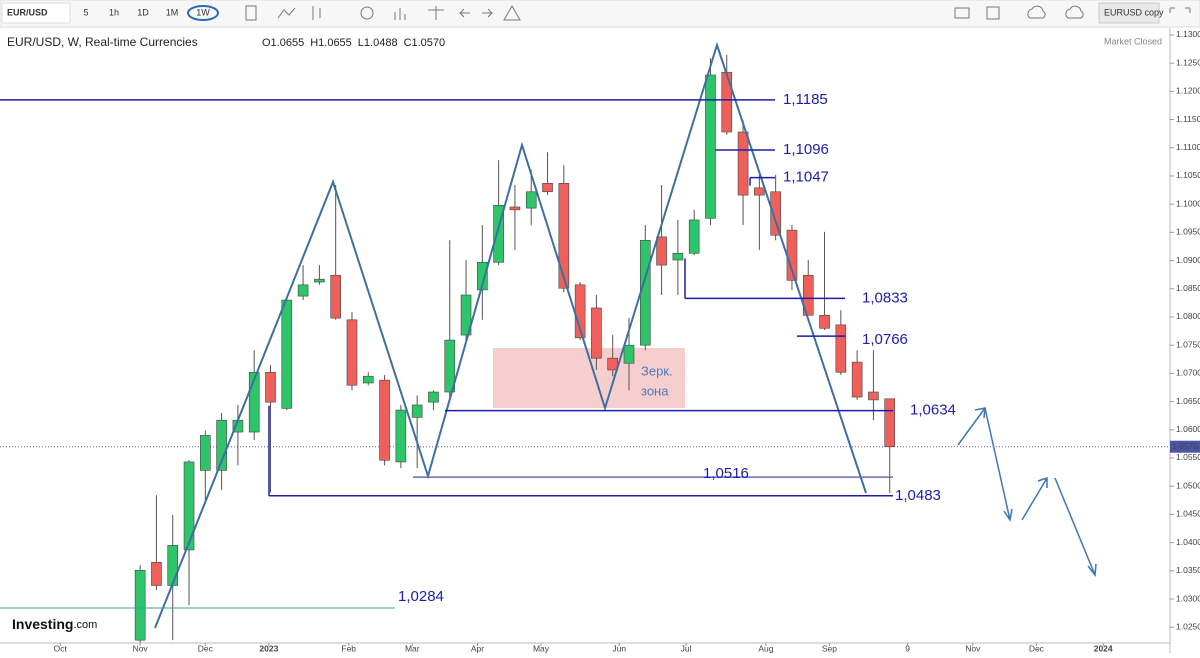 The image size is (1200, 658). I want to click on x-tick-label: Feb, so click(348, 648).